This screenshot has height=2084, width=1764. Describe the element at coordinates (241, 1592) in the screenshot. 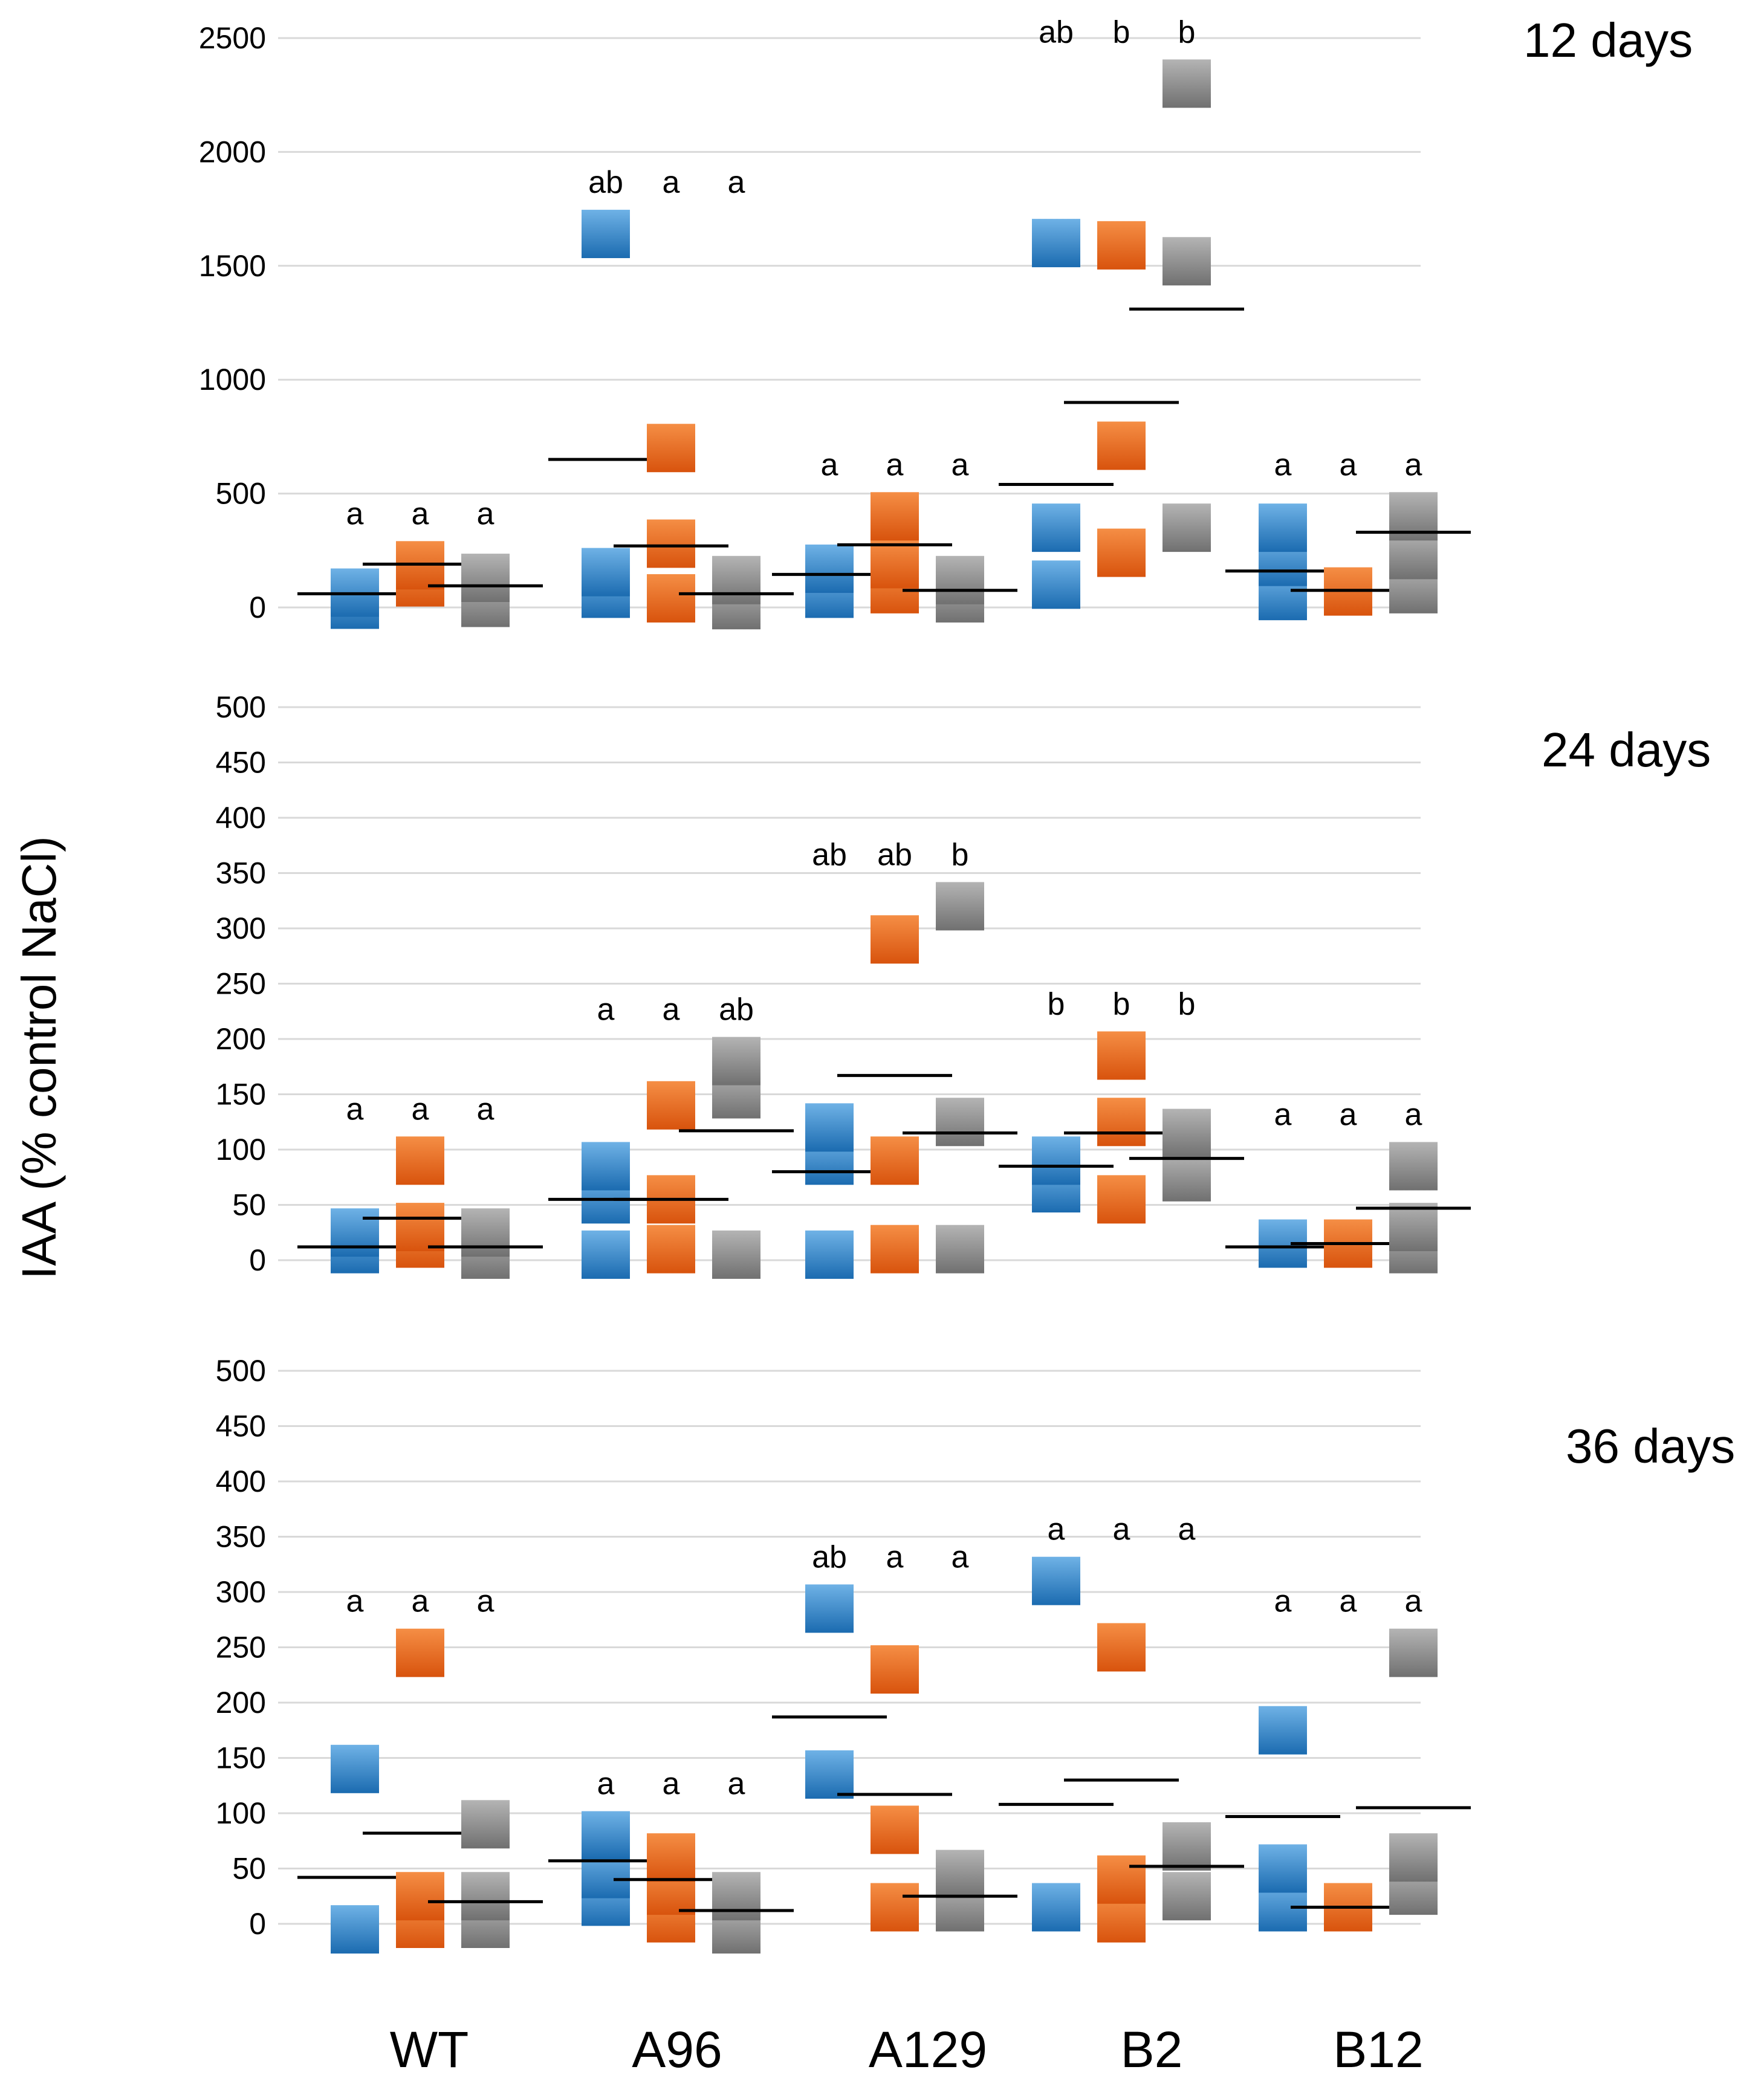

I see `y-tick-label-36-days: 300` at that location.